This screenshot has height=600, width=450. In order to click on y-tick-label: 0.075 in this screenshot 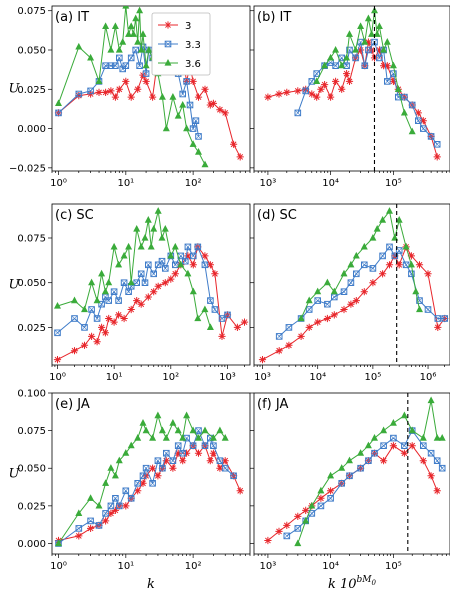, I will do `click(31, 238)`.